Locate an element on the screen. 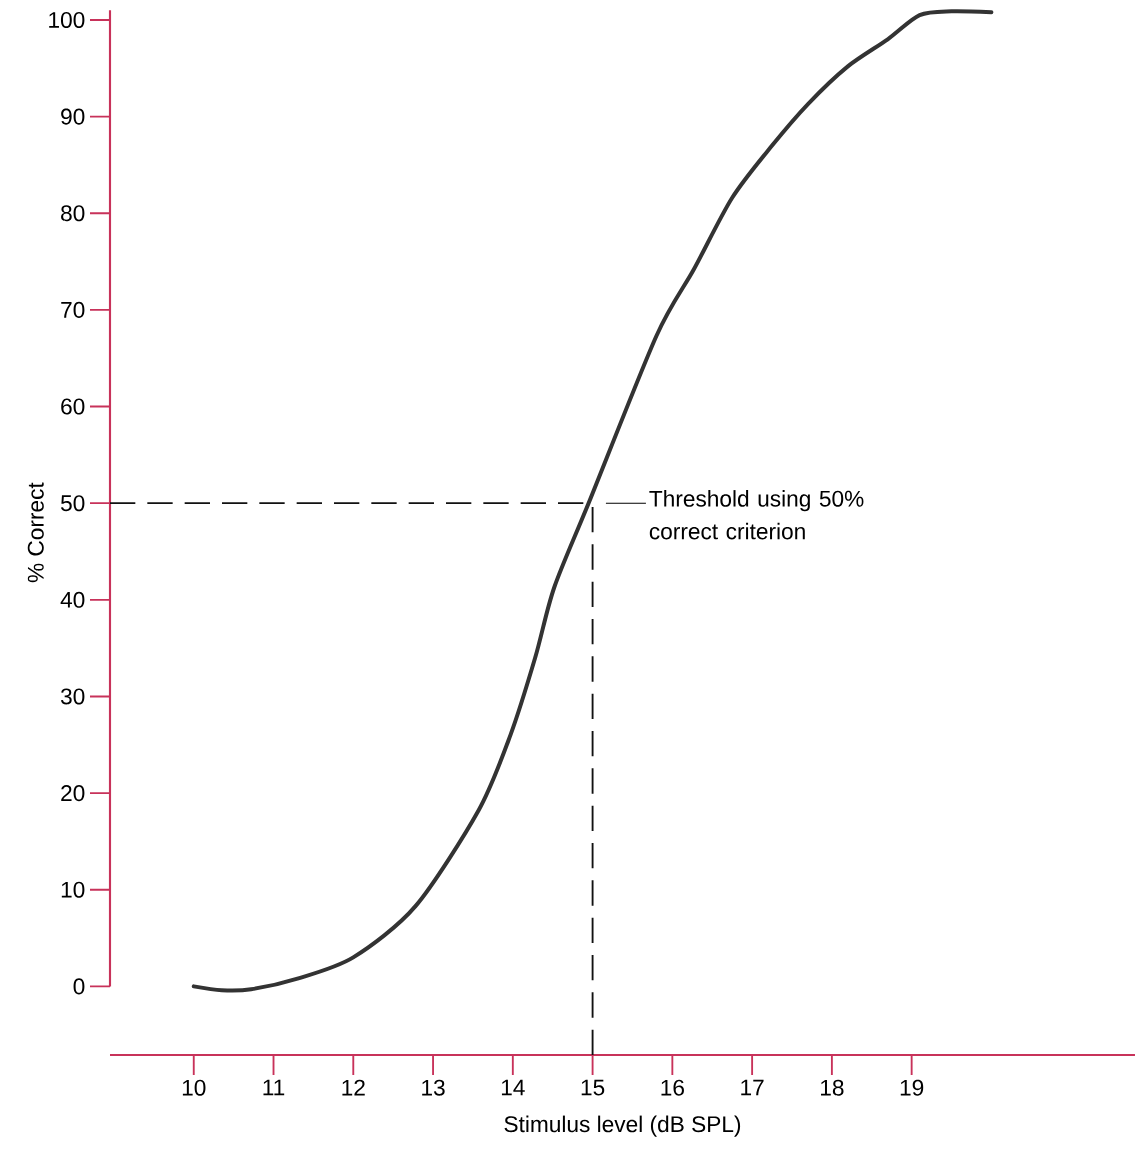 Image resolution: width=1135 pixels, height=1165 pixels. x-tick-label: 10 is located at coordinates (194, 1087).